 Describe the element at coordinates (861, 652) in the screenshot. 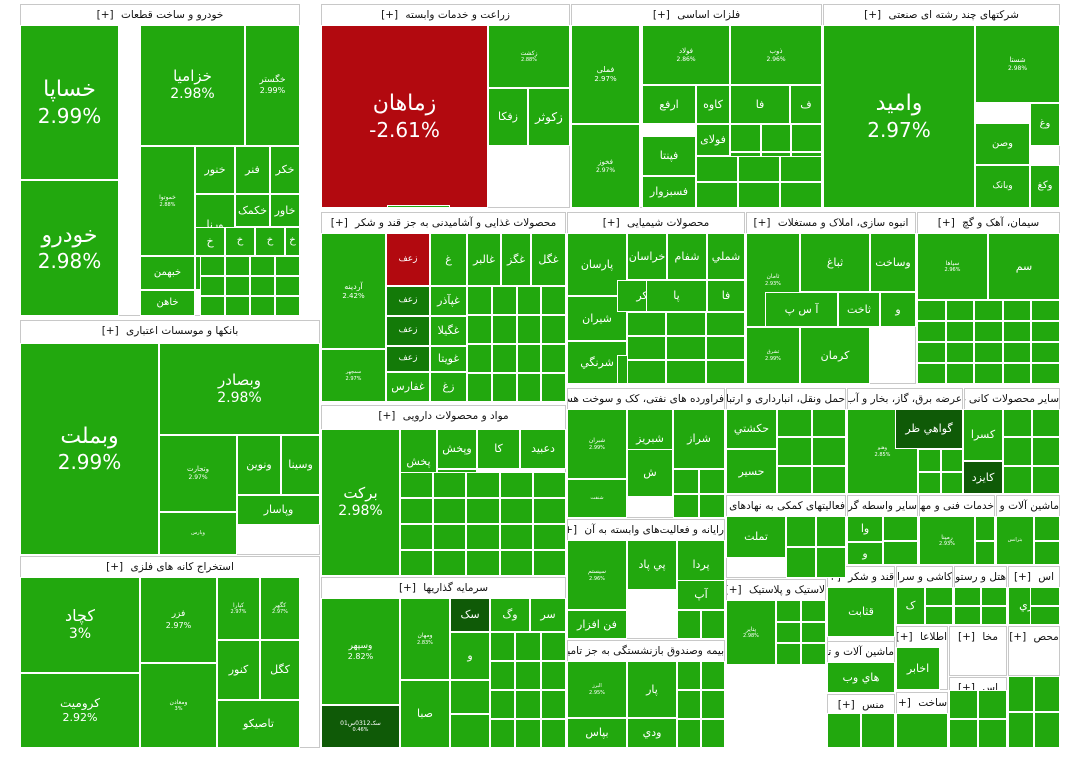

I see `sector-header: ماشین آلات و تجهیزات [+]` at that location.